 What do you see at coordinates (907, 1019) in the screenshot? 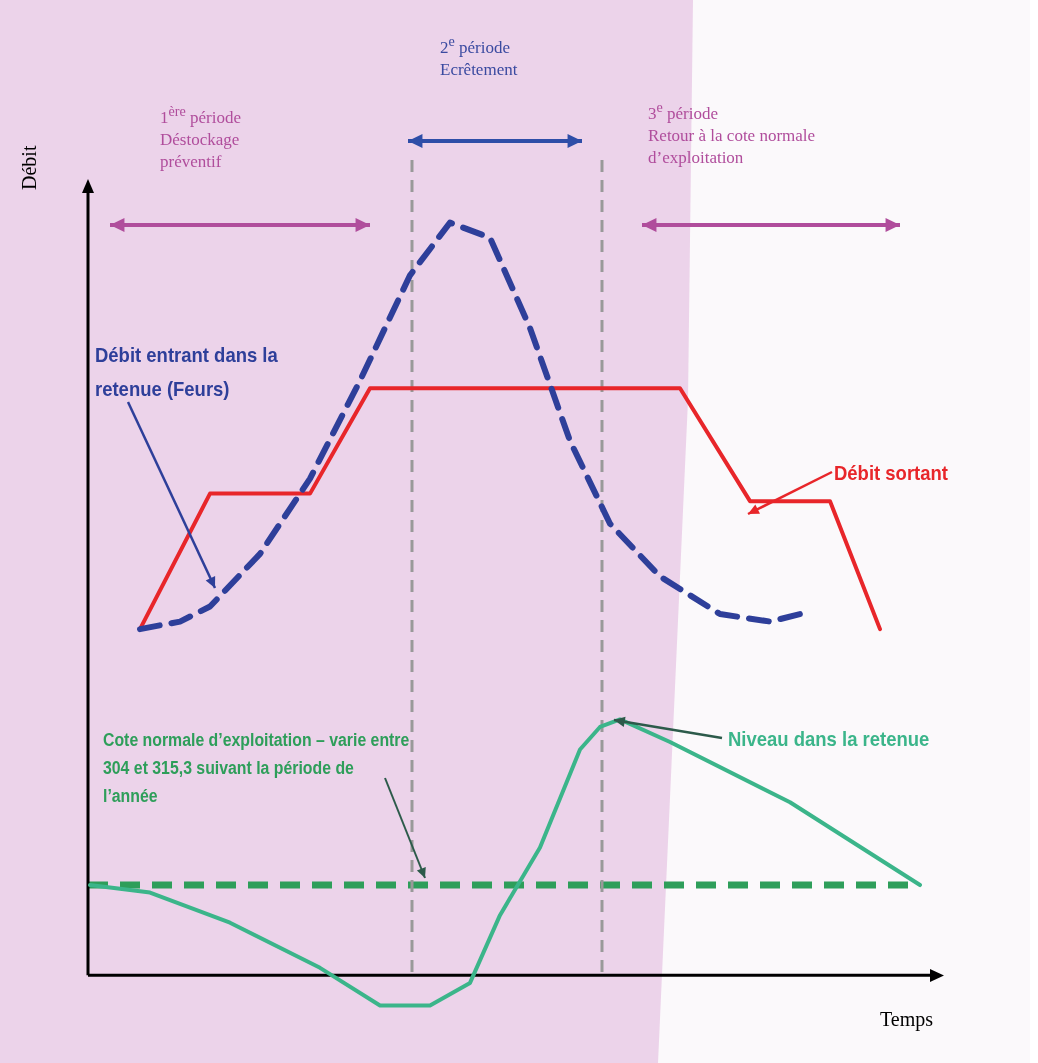
I see `x-axis-title: Temps` at bounding box center [907, 1019].